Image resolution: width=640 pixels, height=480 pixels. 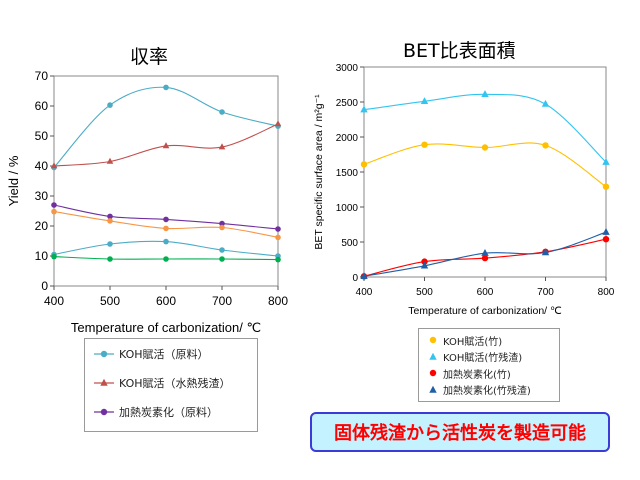 What do you see at coordinates (347, 68) in the screenshot?
I see `y-tick-label: 3000` at bounding box center [347, 68].